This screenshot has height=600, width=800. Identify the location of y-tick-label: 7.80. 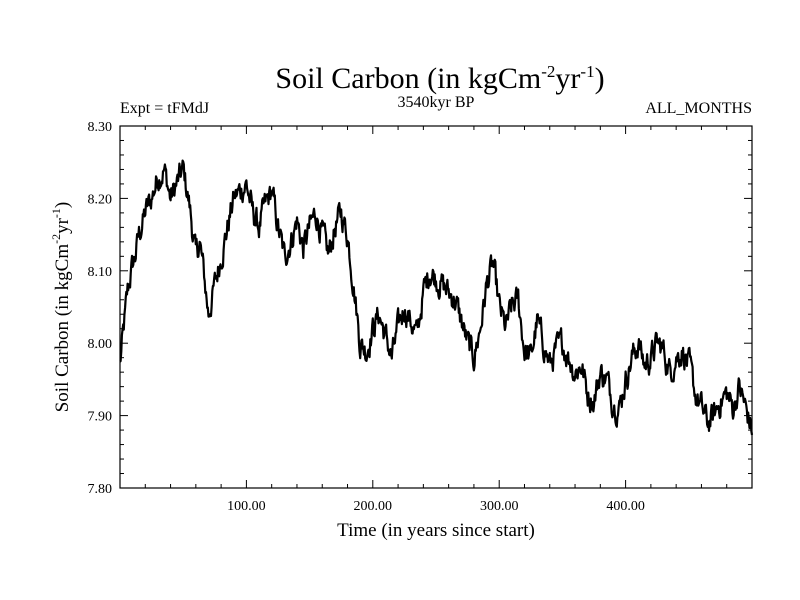
(100, 489).